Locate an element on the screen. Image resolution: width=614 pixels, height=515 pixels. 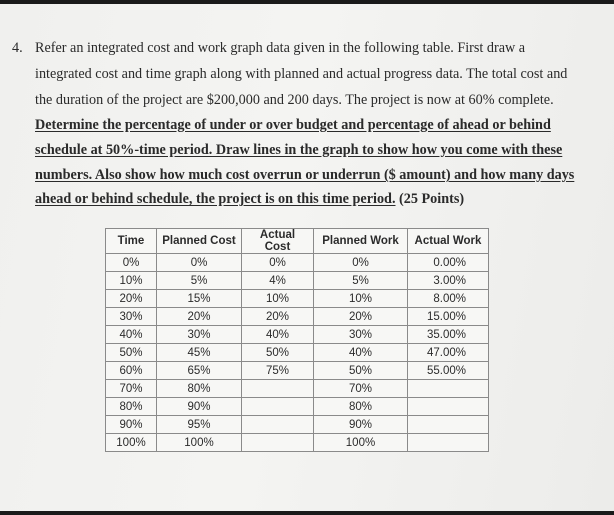
table-row: 100% 100% 100% is located at coordinates (297, 442).